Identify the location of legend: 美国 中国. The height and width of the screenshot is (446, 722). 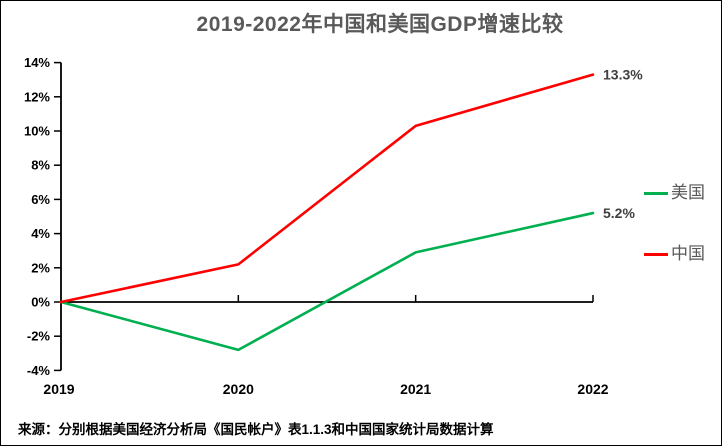
(674, 223).